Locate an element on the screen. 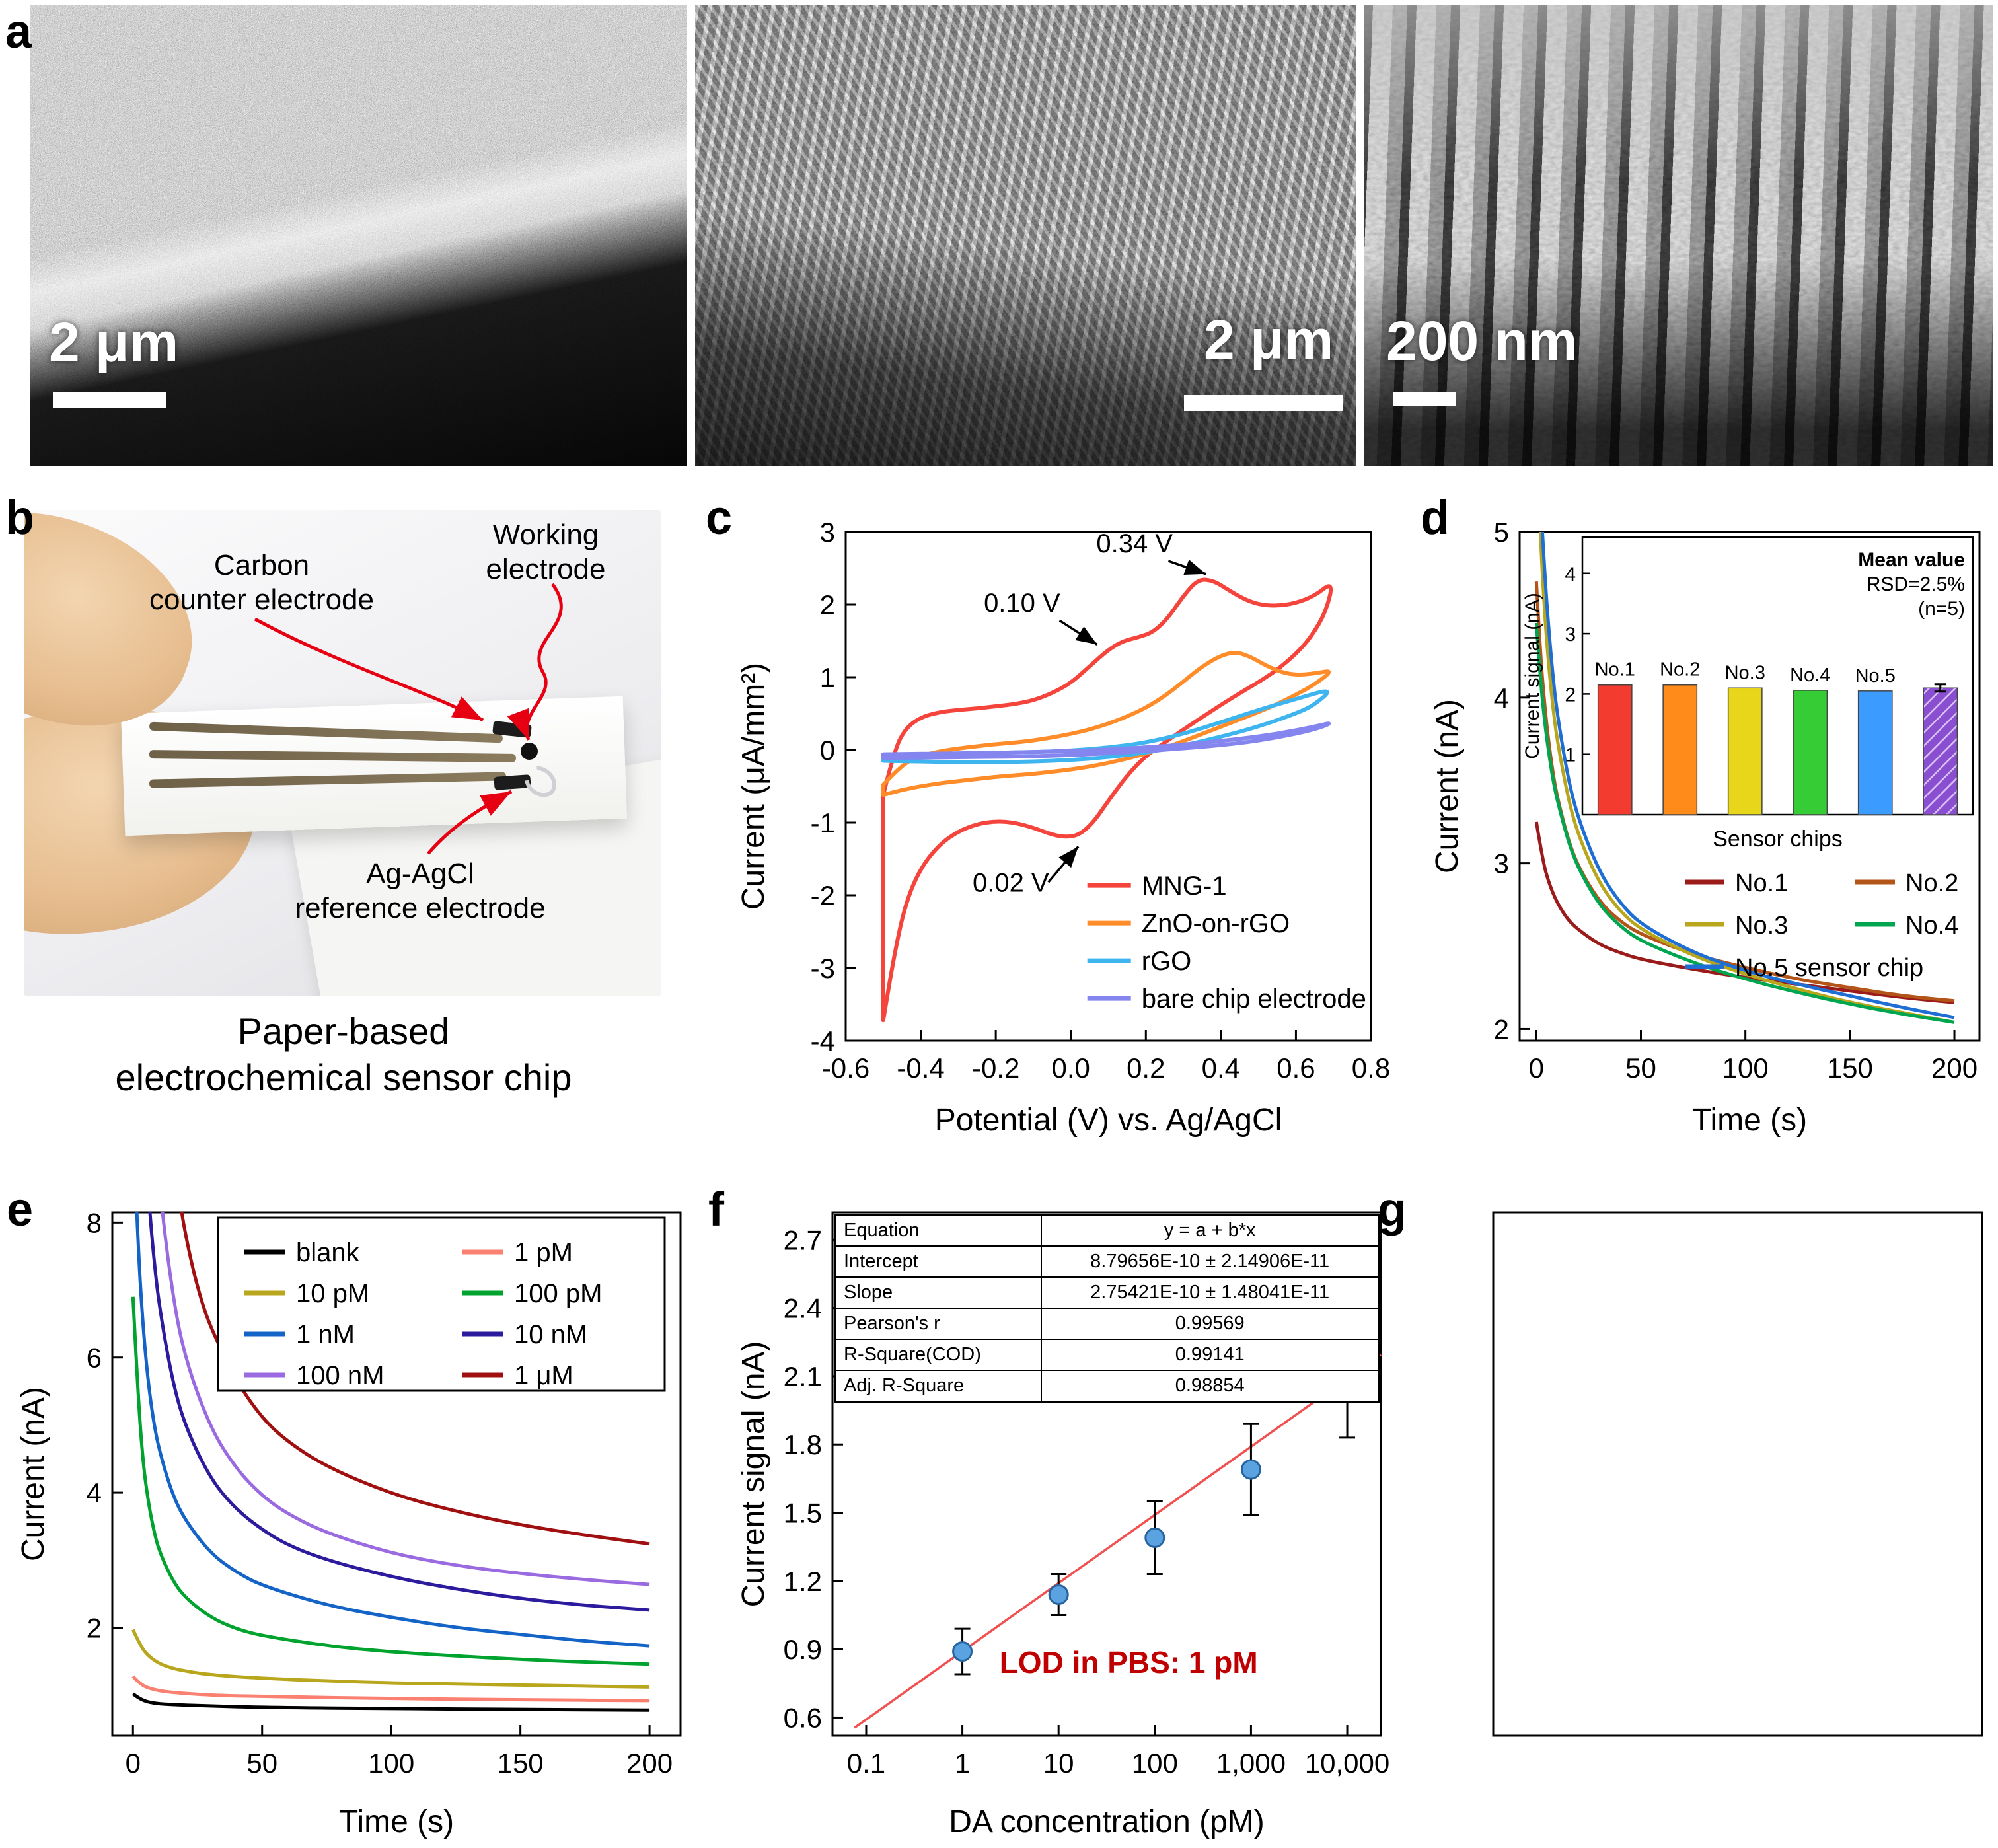 The image size is (1998, 1848). series-bare chip electrode is located at coordinates (1106, 740).